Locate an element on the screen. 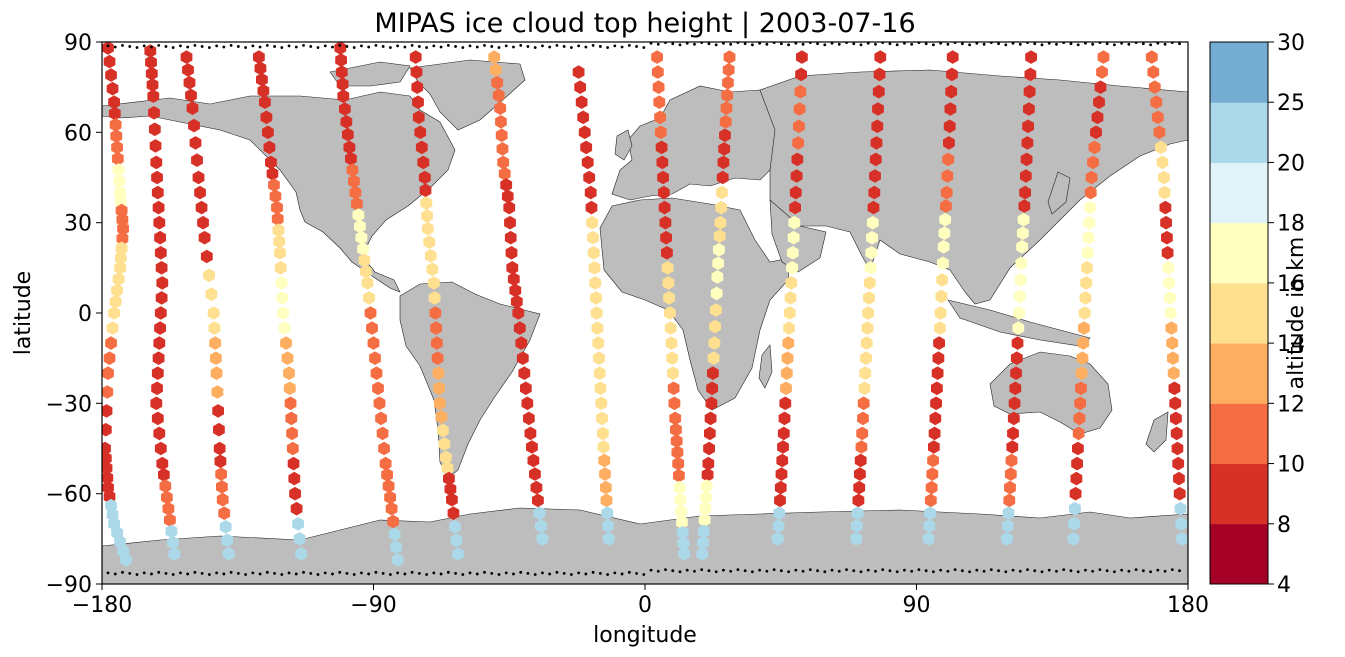 The image size is (1345, 657). colorbar-segments is located at coordinates (1239, 313).